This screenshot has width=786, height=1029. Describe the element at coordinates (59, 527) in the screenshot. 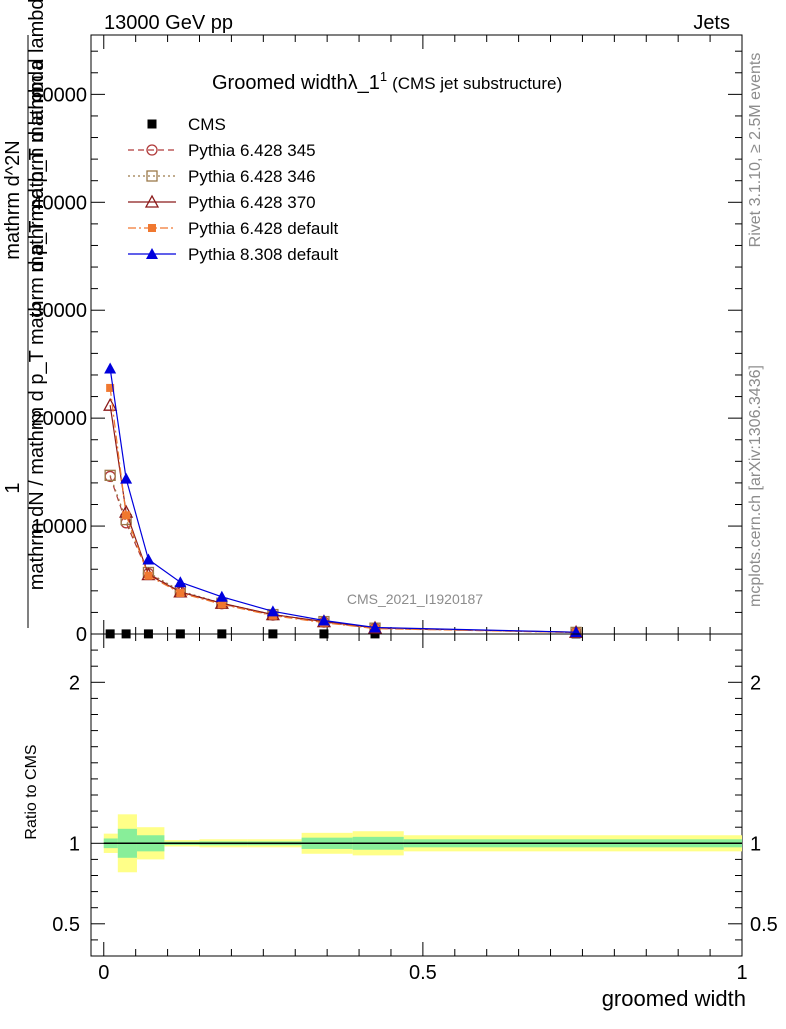

I see `main-y-tick-label: 10000` at that location.